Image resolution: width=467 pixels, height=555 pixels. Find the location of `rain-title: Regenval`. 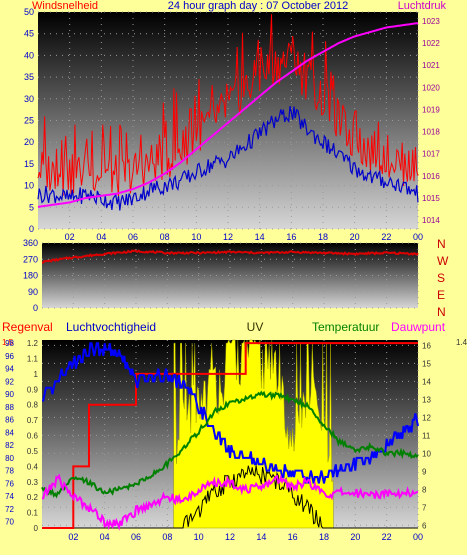

rain-title: Regenval is located at coordinates (27, 327).